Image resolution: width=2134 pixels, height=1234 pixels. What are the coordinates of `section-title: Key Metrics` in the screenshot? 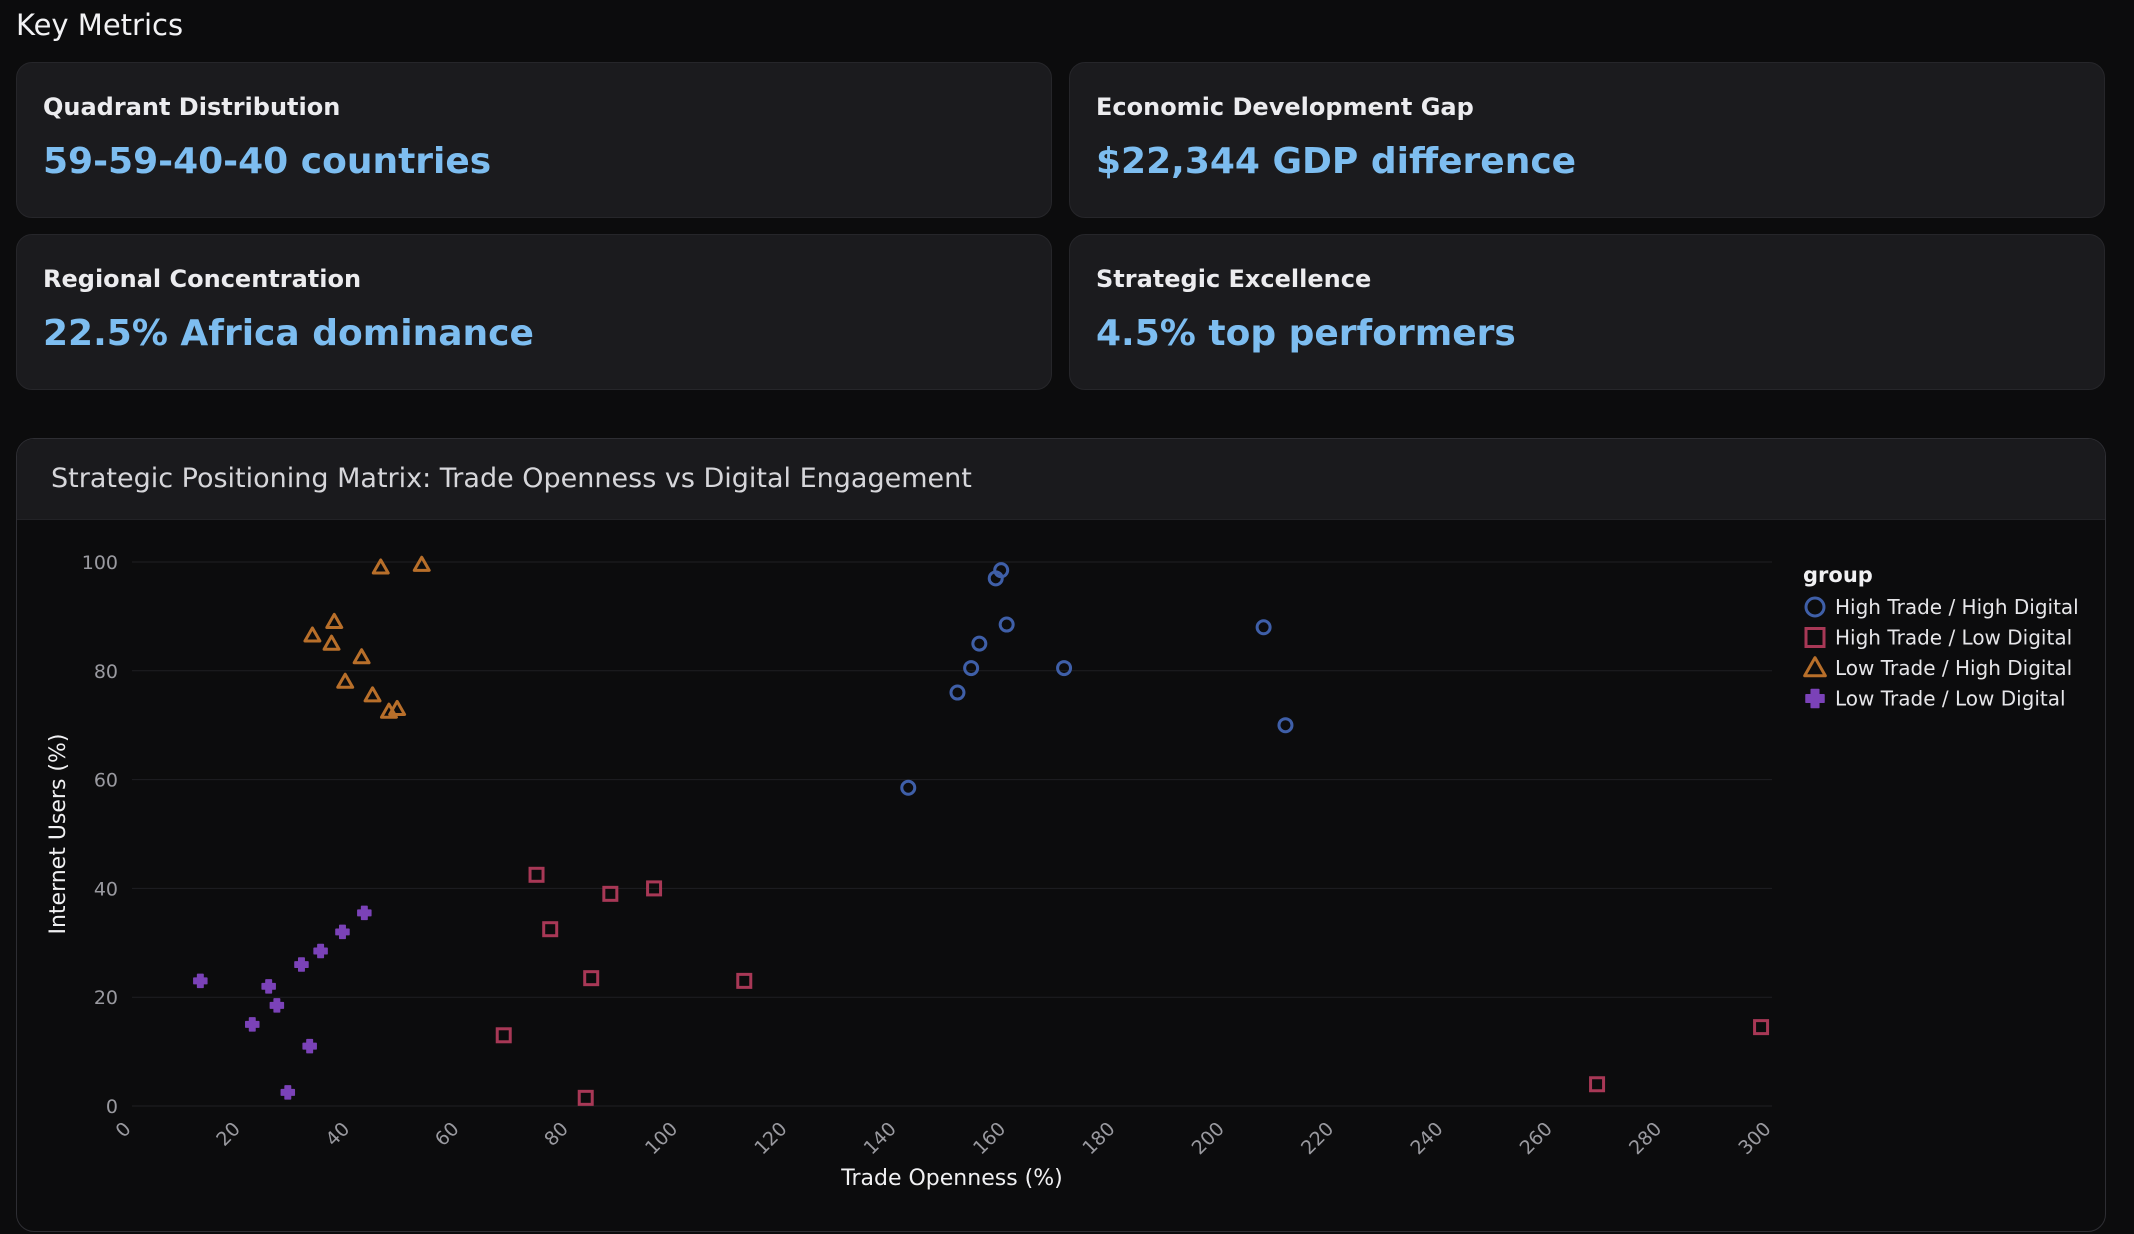 It's located at (100, 25).